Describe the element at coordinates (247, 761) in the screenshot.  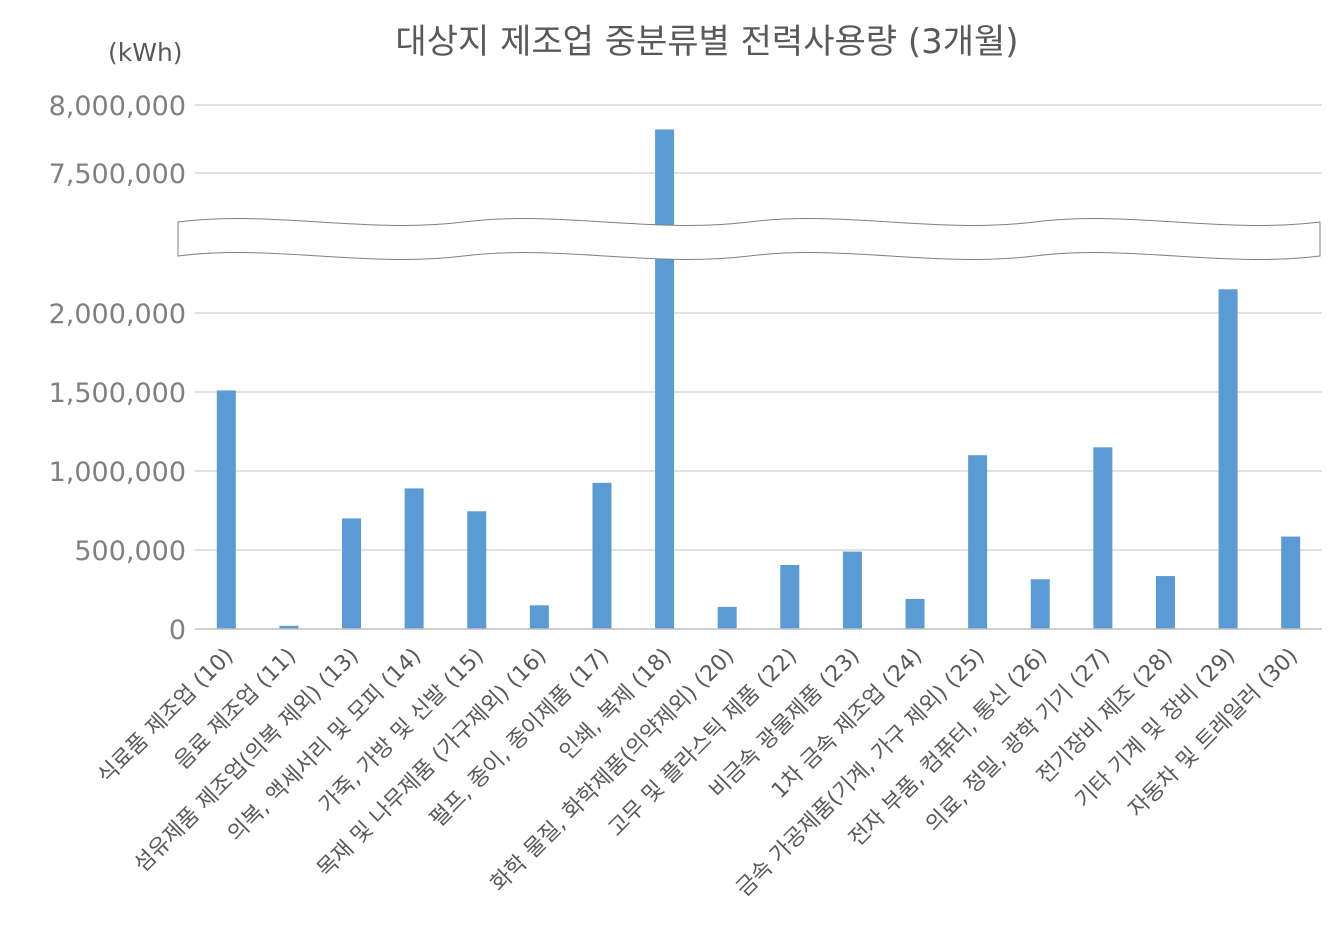
I see `x-tick-label: 섬유제품 제조업(의복 제외) (13)` at that location.